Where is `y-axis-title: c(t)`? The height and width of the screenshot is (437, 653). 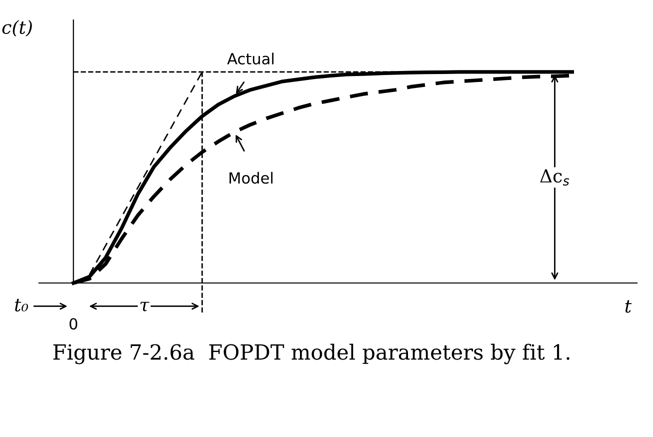 y-axis-title: c(t) is located at coordinates (17, 28).